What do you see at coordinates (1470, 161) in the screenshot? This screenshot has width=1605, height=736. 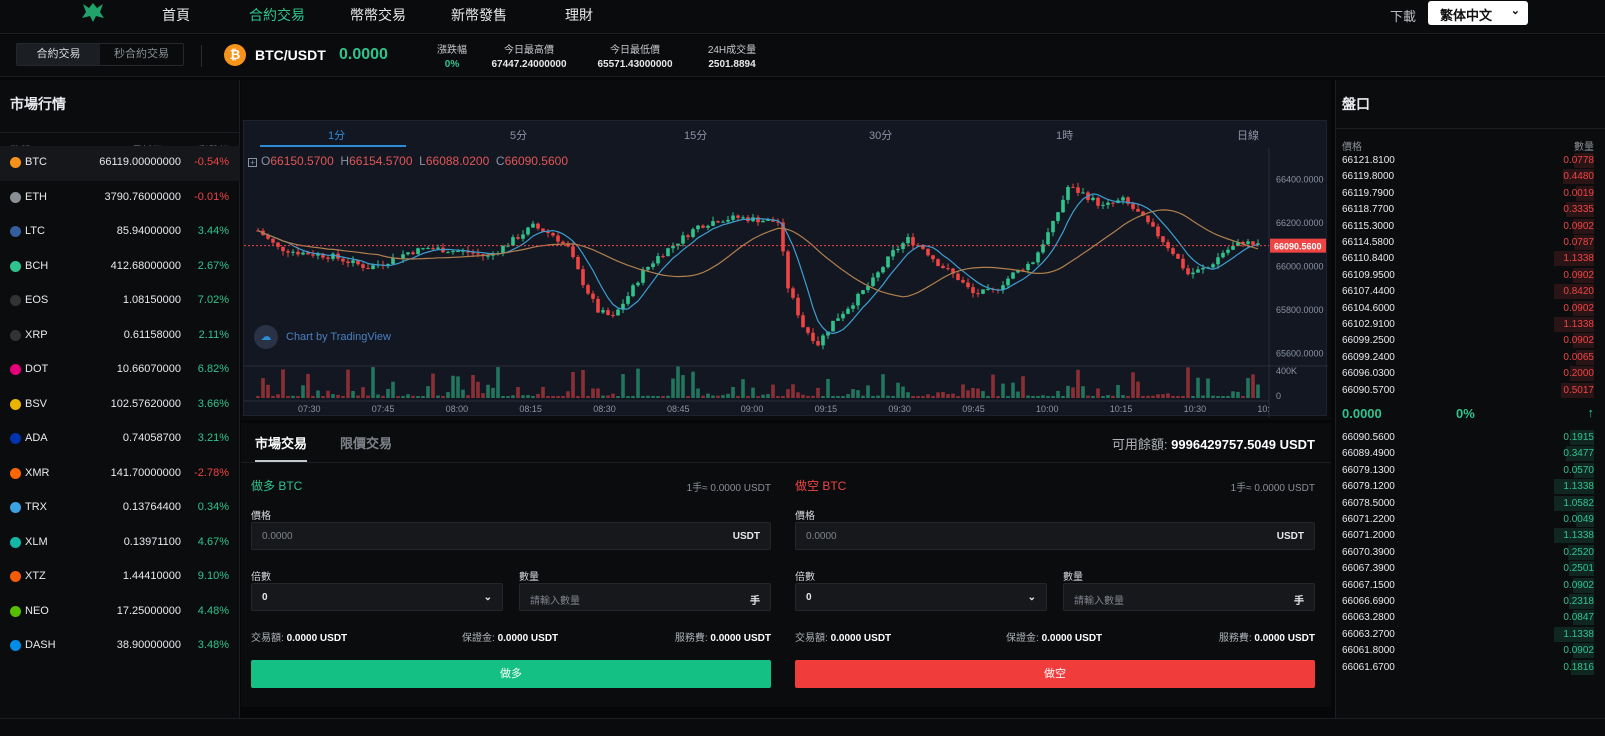 I see `ask-row: 66121.8100 0.0778` at bounding box center [1470, 161].